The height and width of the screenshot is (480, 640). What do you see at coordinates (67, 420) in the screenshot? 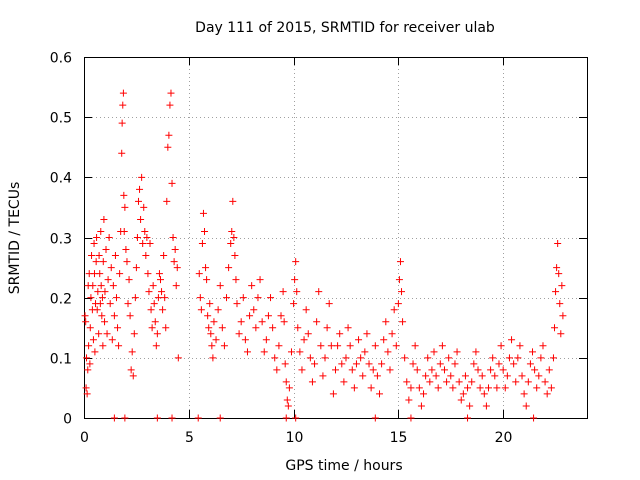
I see `y-tick-label: 0` at bounding box center [67, 420].